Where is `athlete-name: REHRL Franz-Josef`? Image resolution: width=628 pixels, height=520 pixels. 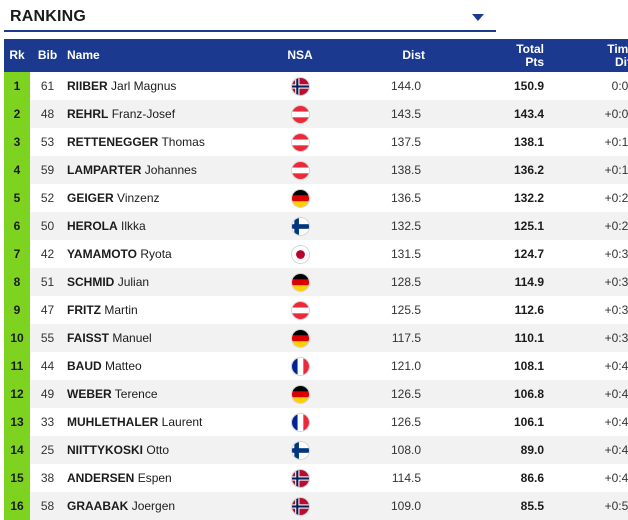 athlete-name: REHRL Franz-Josef is located at coordinates (176, 114).